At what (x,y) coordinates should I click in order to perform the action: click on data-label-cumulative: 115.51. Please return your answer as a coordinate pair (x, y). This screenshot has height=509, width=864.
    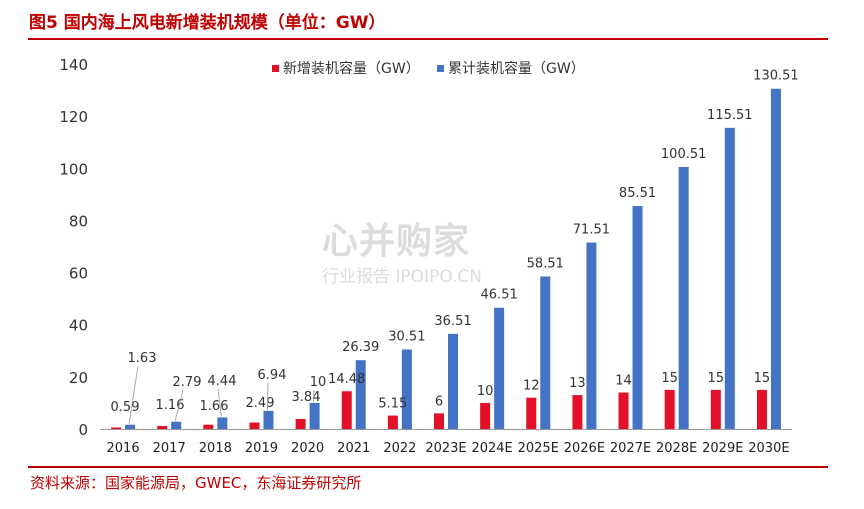
    Looking at the image, I should click on (730, 115).